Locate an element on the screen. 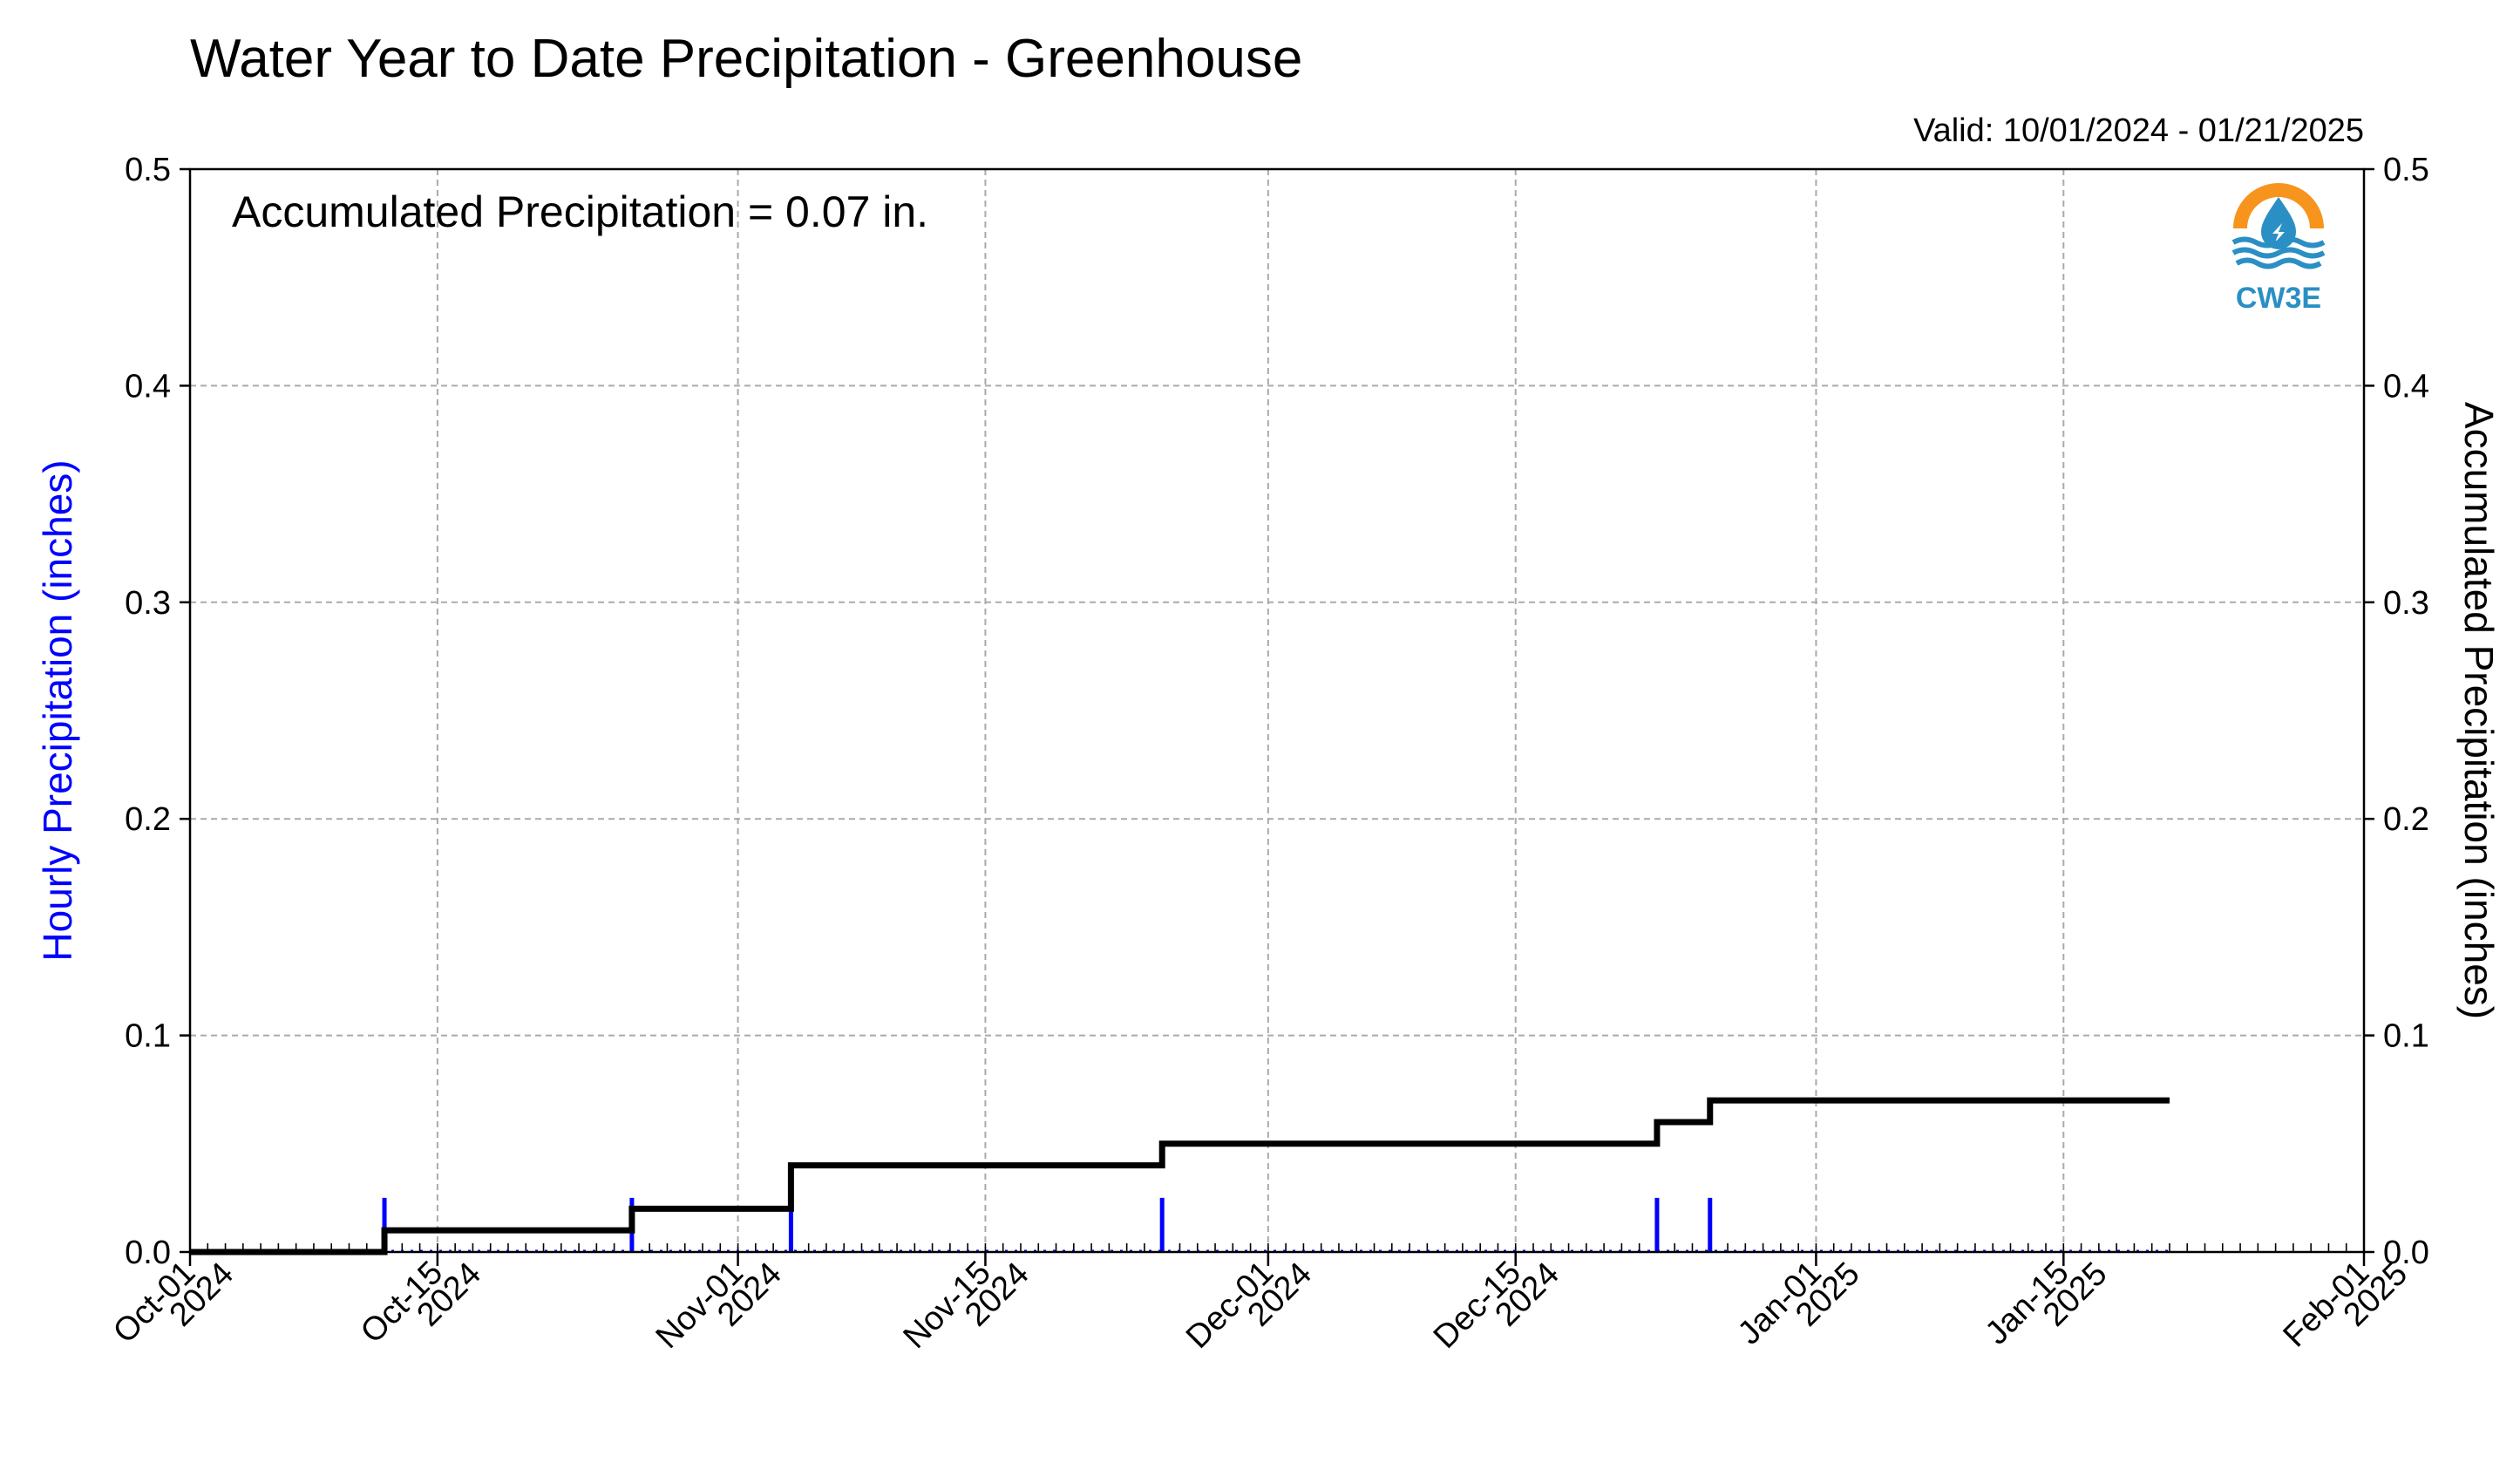 This screenshot has height=1463, width=2520. accumulated-precip-line is located at coordinates (1180, 1176).